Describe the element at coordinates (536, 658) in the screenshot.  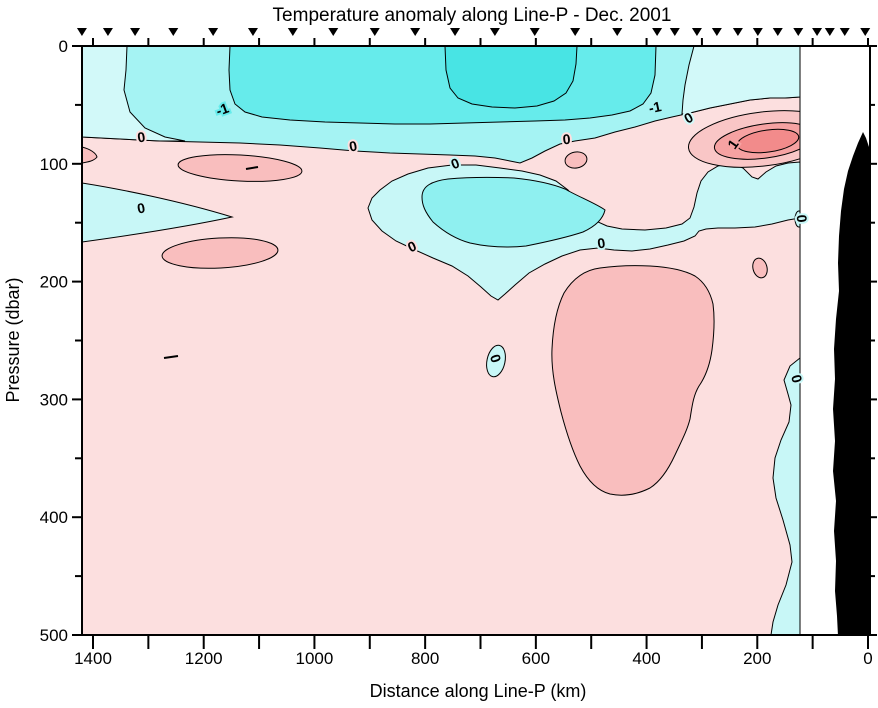
I see `x-tick-label: 600` at that location.